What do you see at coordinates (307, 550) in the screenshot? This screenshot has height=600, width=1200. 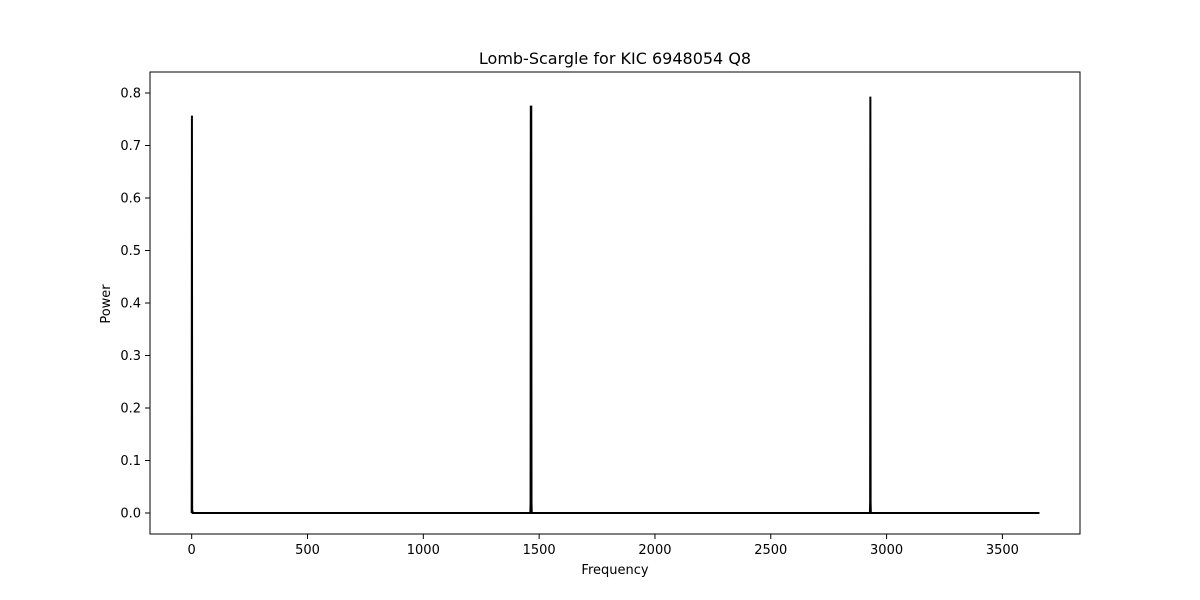 I see `x-tick-label: 500` at bounding box center [307, 550].